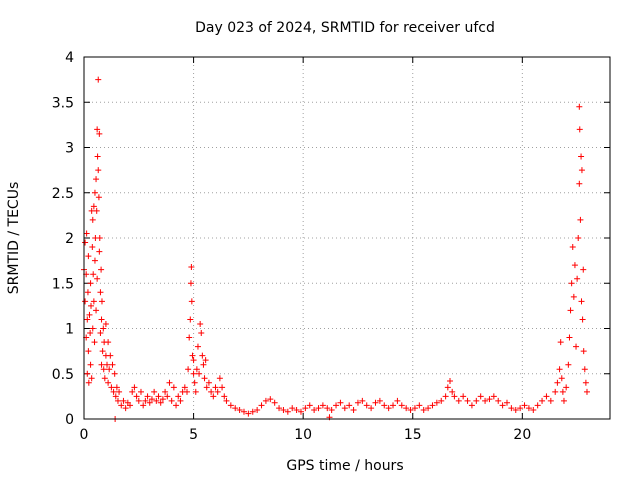 This screenshot has width=640, height=480. I want to click on y-tick-label: 1.5, so click(63, 284).